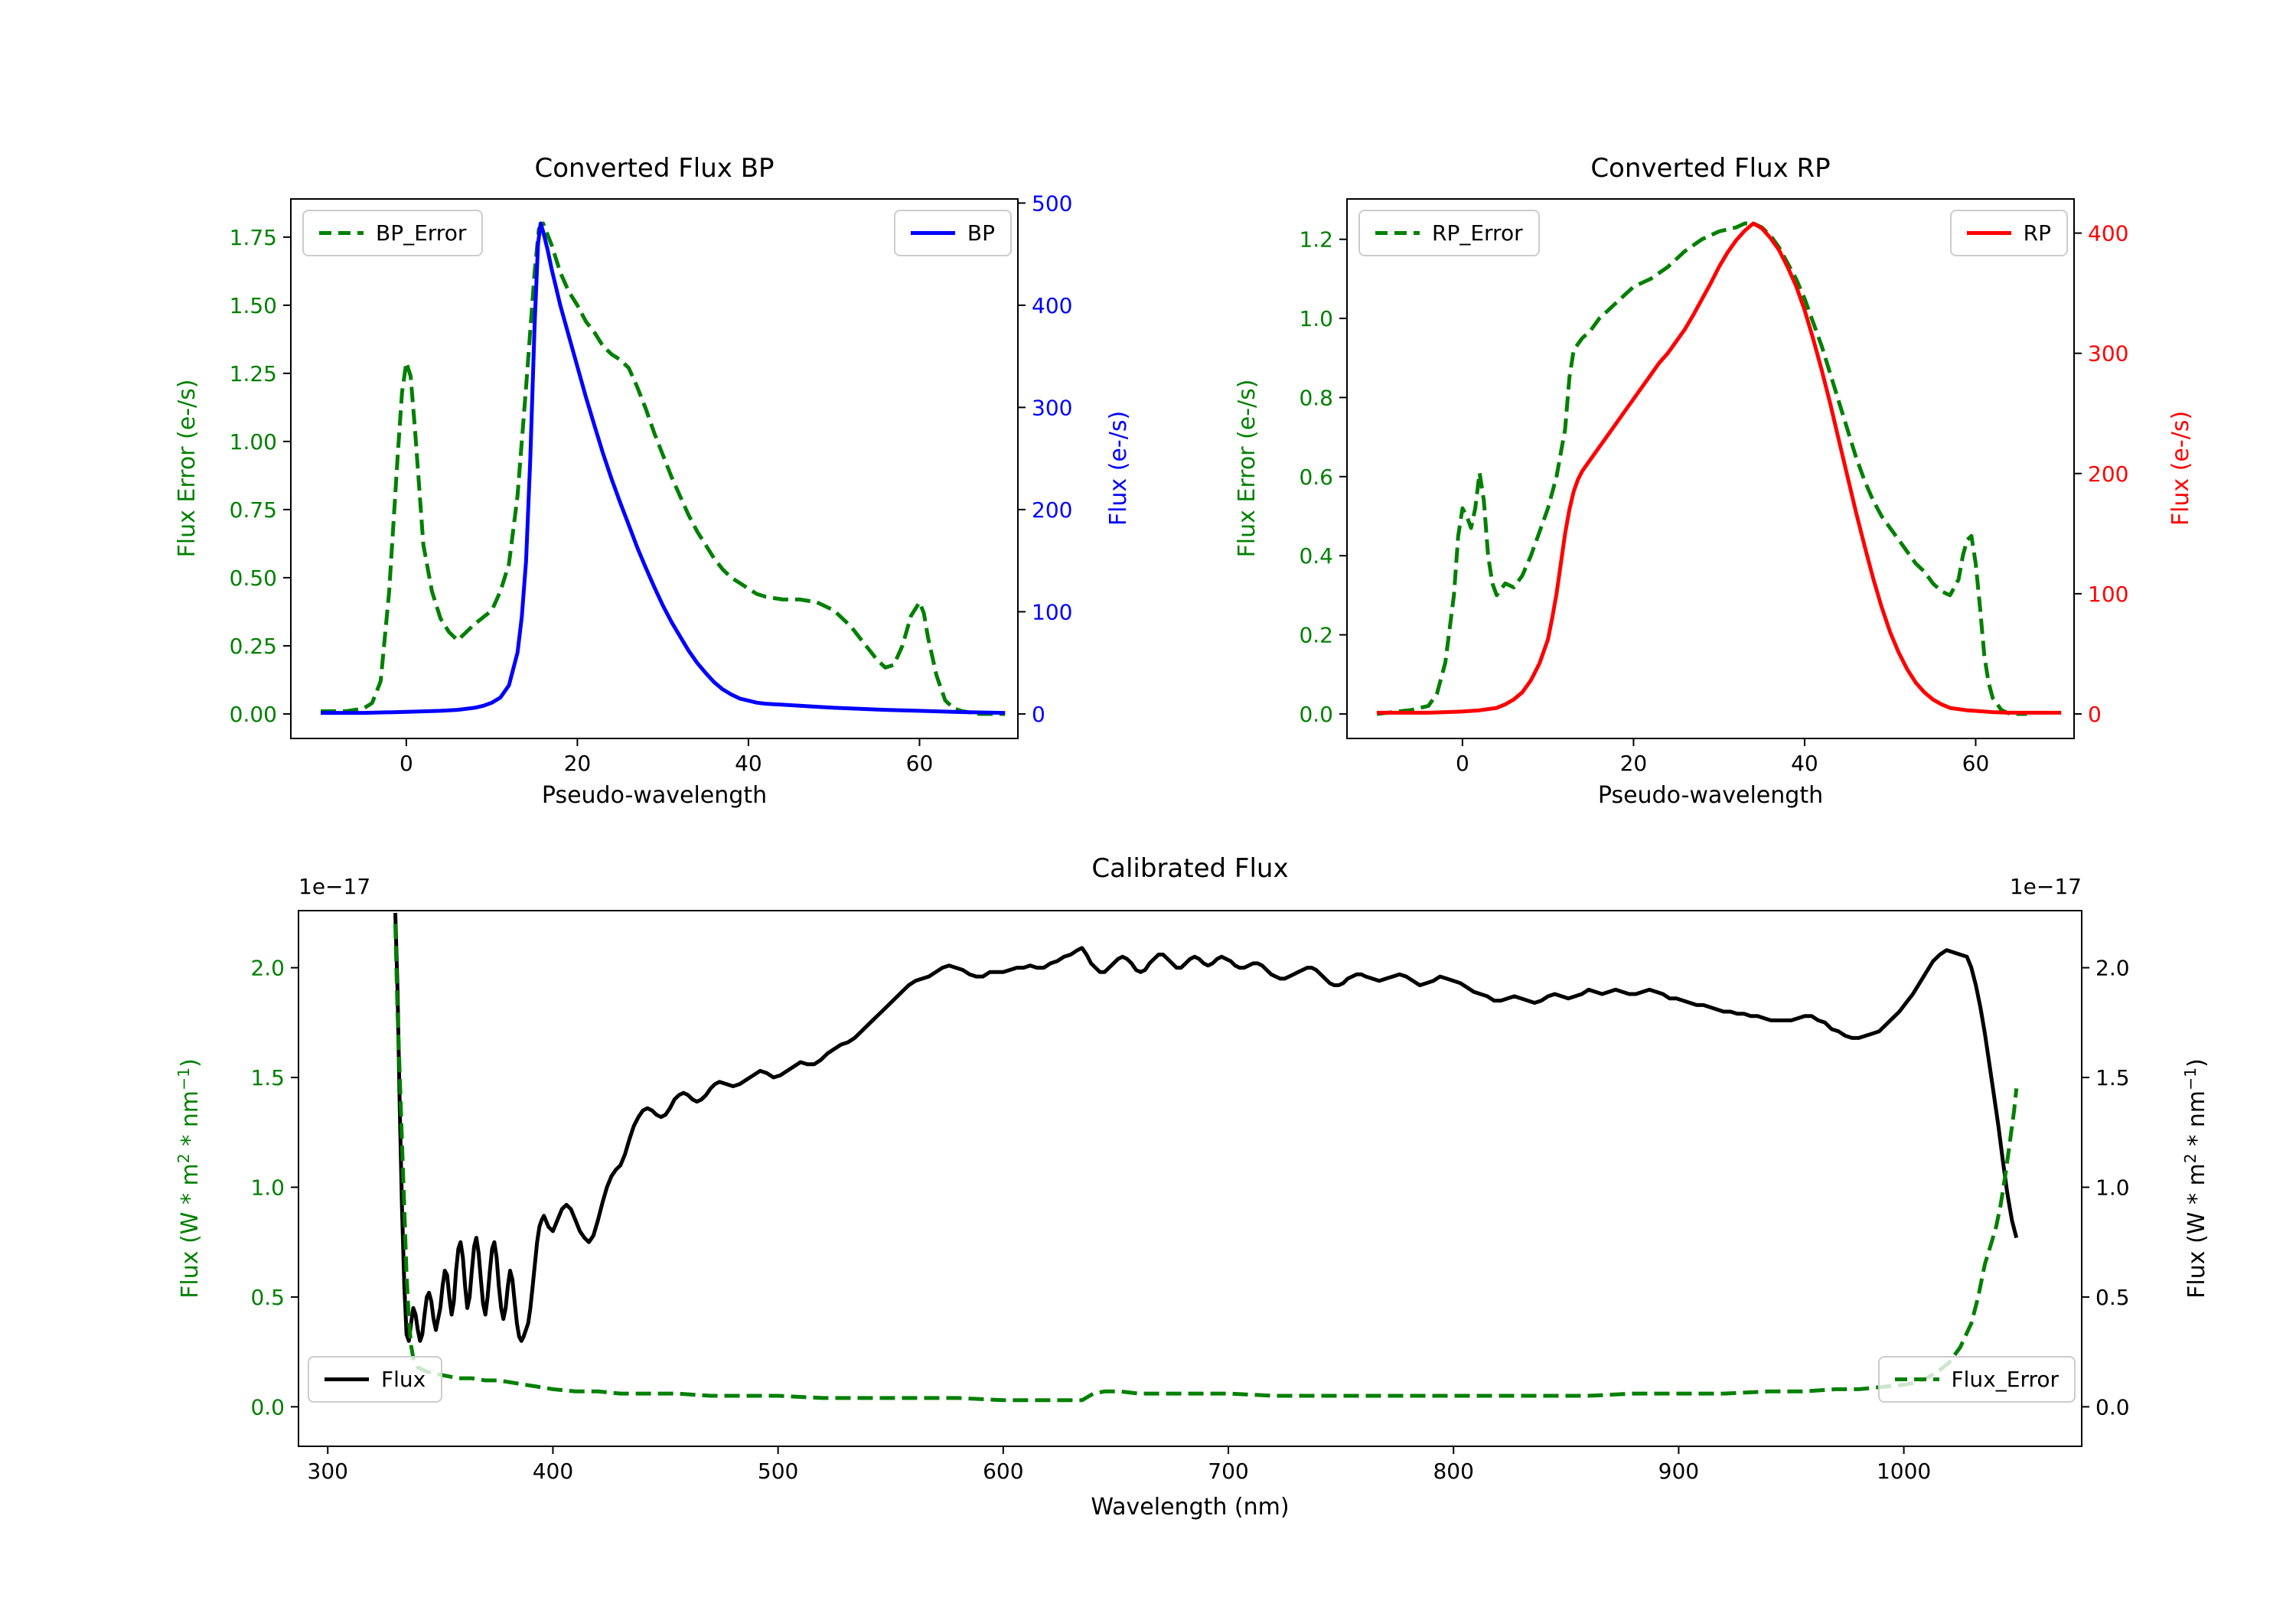  What do you see at coordinates (2037, 233) in the screenshot?
I see `rp-legend-label: RP` at bounding box center [2037, 233].